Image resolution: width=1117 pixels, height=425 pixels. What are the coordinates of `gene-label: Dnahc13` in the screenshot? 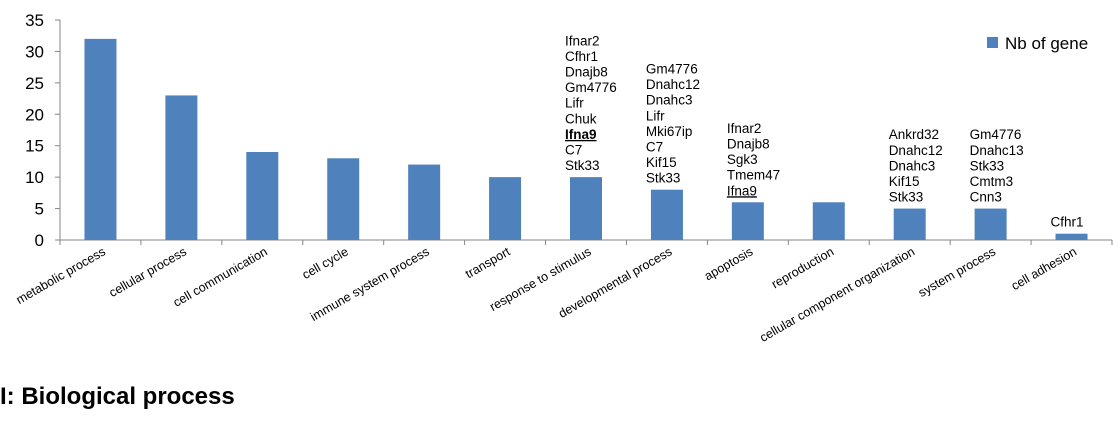 It's located at (997, 150).